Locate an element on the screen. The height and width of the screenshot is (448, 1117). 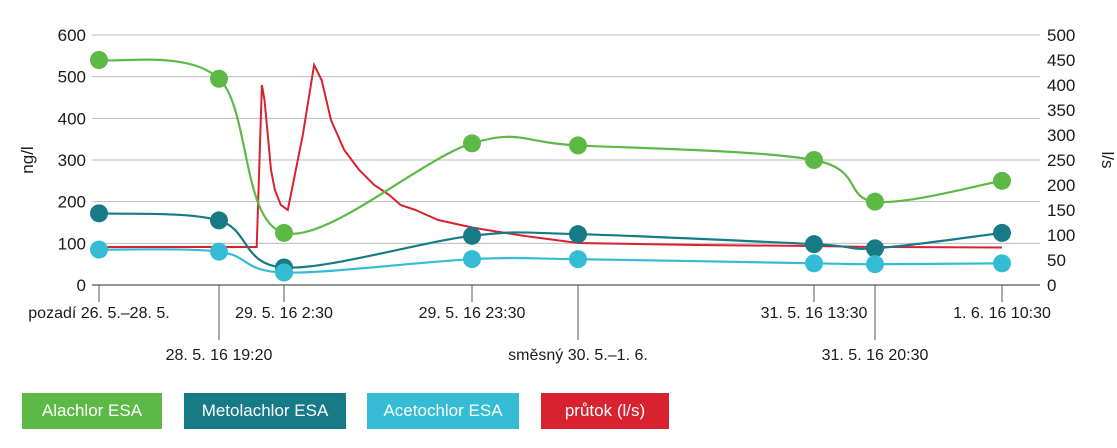
x-tick-label: 28. 5. 16 19:20 is located at coordinates (219, 355).